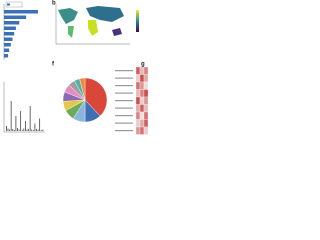 The width and height of the screenshot is (320, 240). What do you see at coordinates (8, 4) in the screenshot?
I see `legend-swatch` at bounding box center [8, 4].